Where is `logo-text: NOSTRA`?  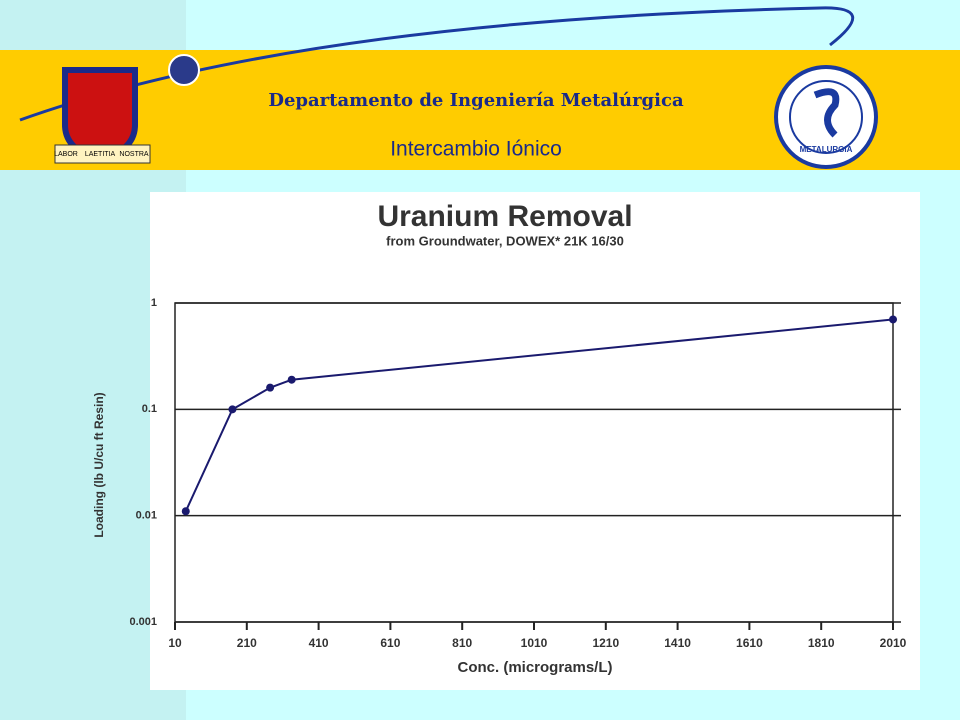 logo-text: NOSTRA is located at coordinates (134, 154).